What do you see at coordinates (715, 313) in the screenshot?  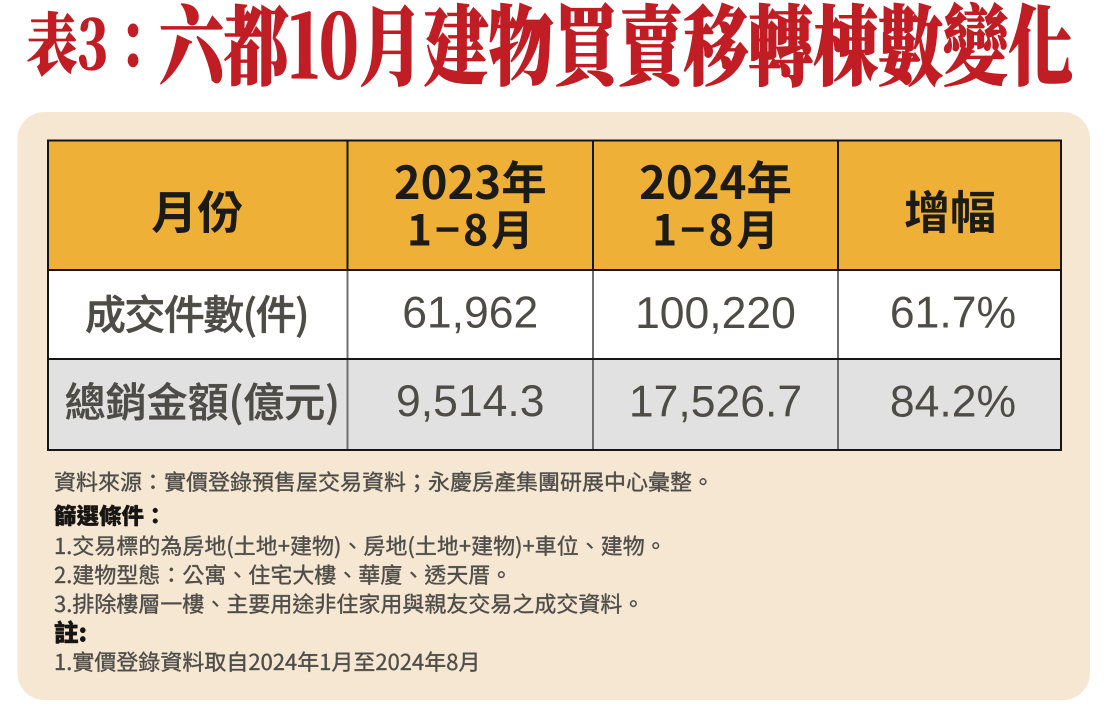 I see `svg-text: 100,220` at bounding box center [715, 313].